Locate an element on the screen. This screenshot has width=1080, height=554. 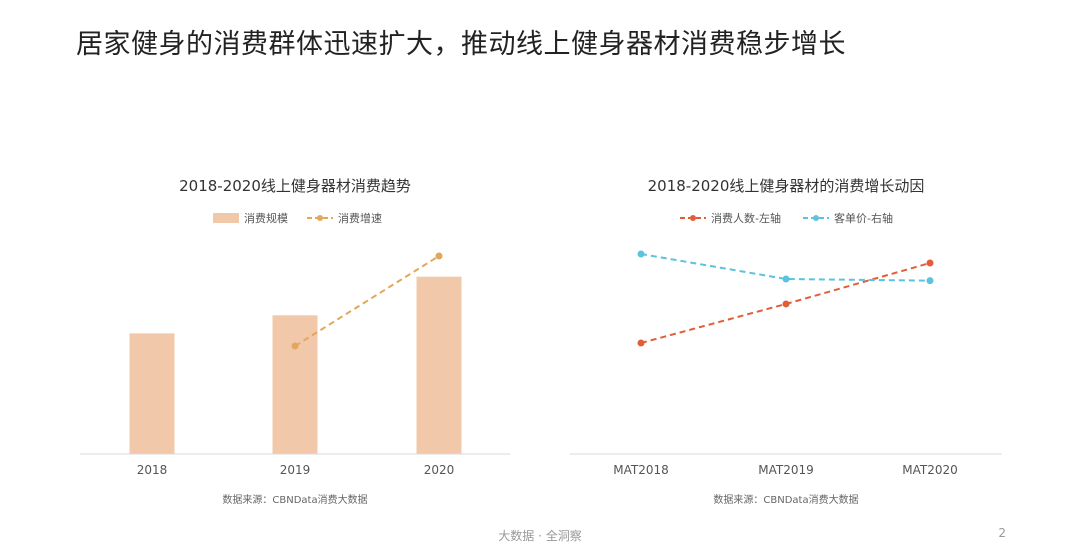
bar-2020 is located at coordinates (439, 365).